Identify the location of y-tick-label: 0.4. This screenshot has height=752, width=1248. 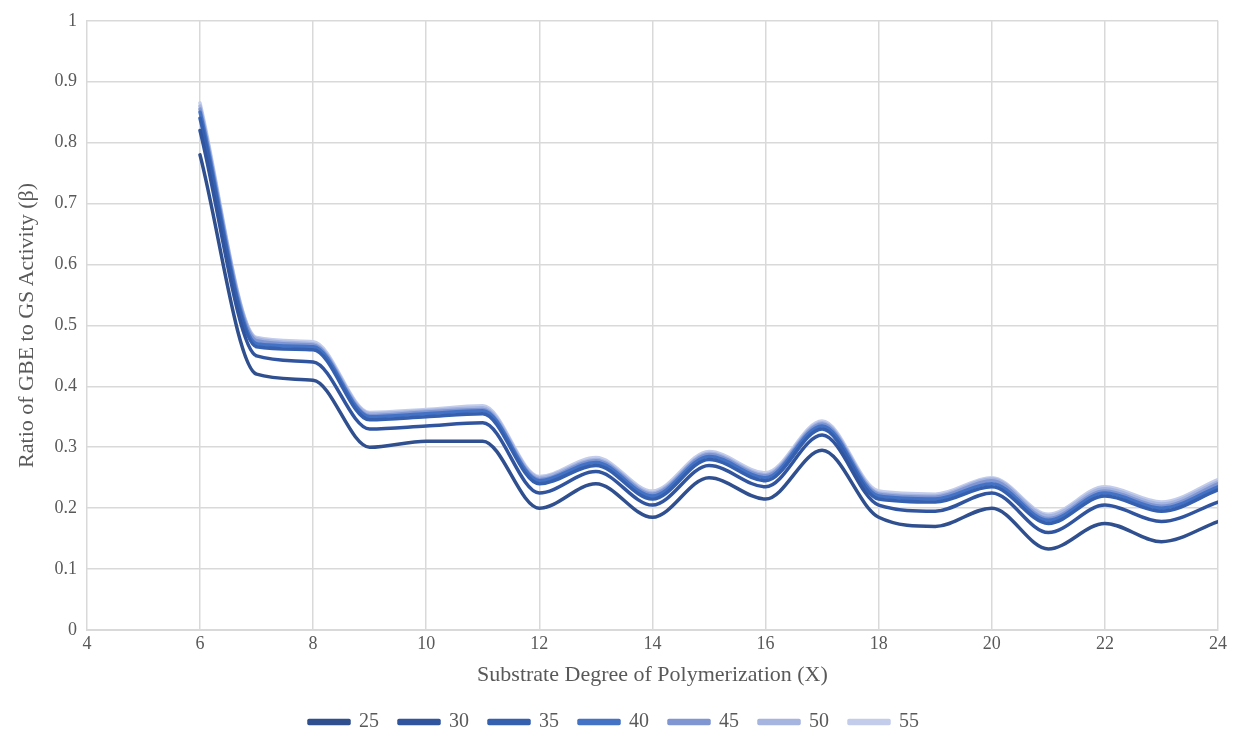
(65, 385).